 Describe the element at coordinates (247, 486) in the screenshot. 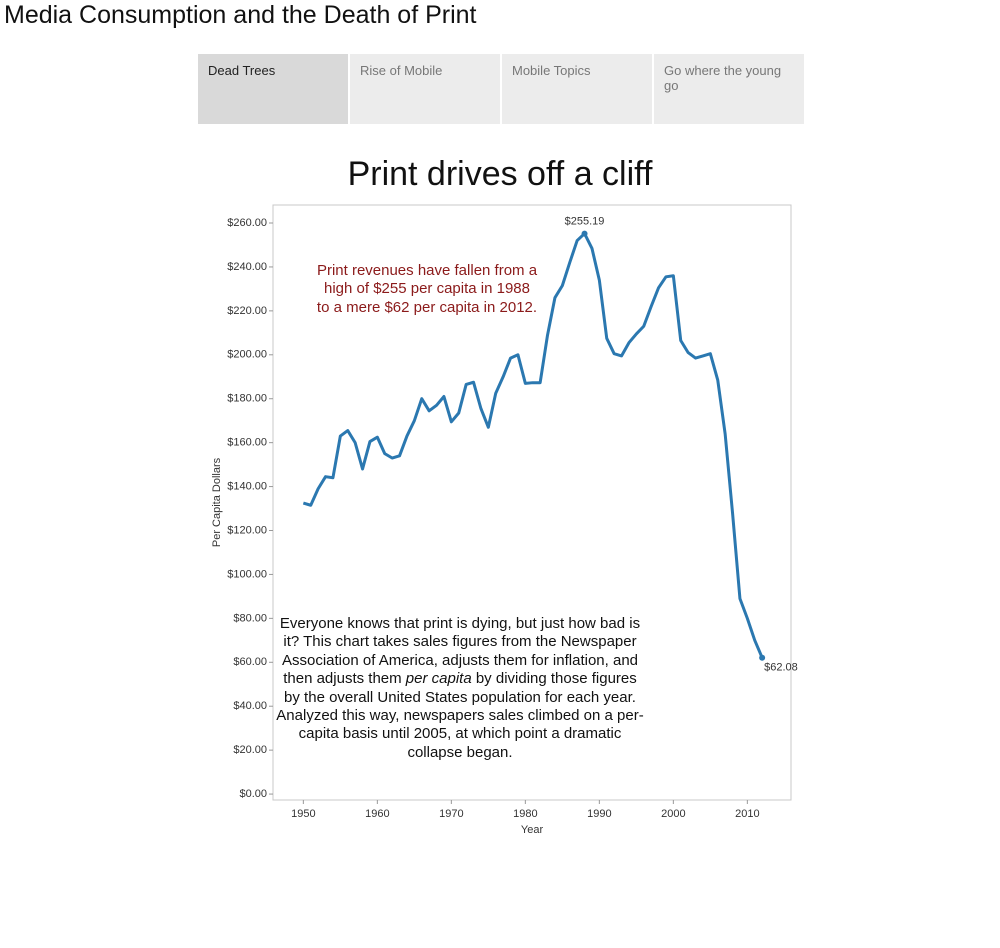

I see `y-tick-label: $140.00` at that location.